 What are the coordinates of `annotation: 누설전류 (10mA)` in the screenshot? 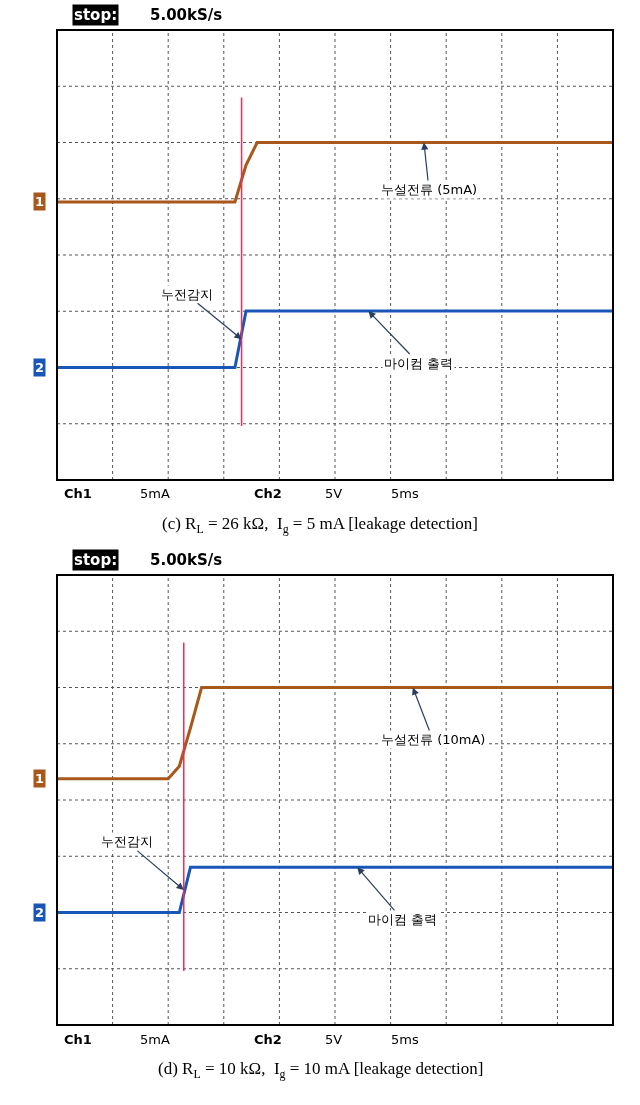 It's located at (433, 739).